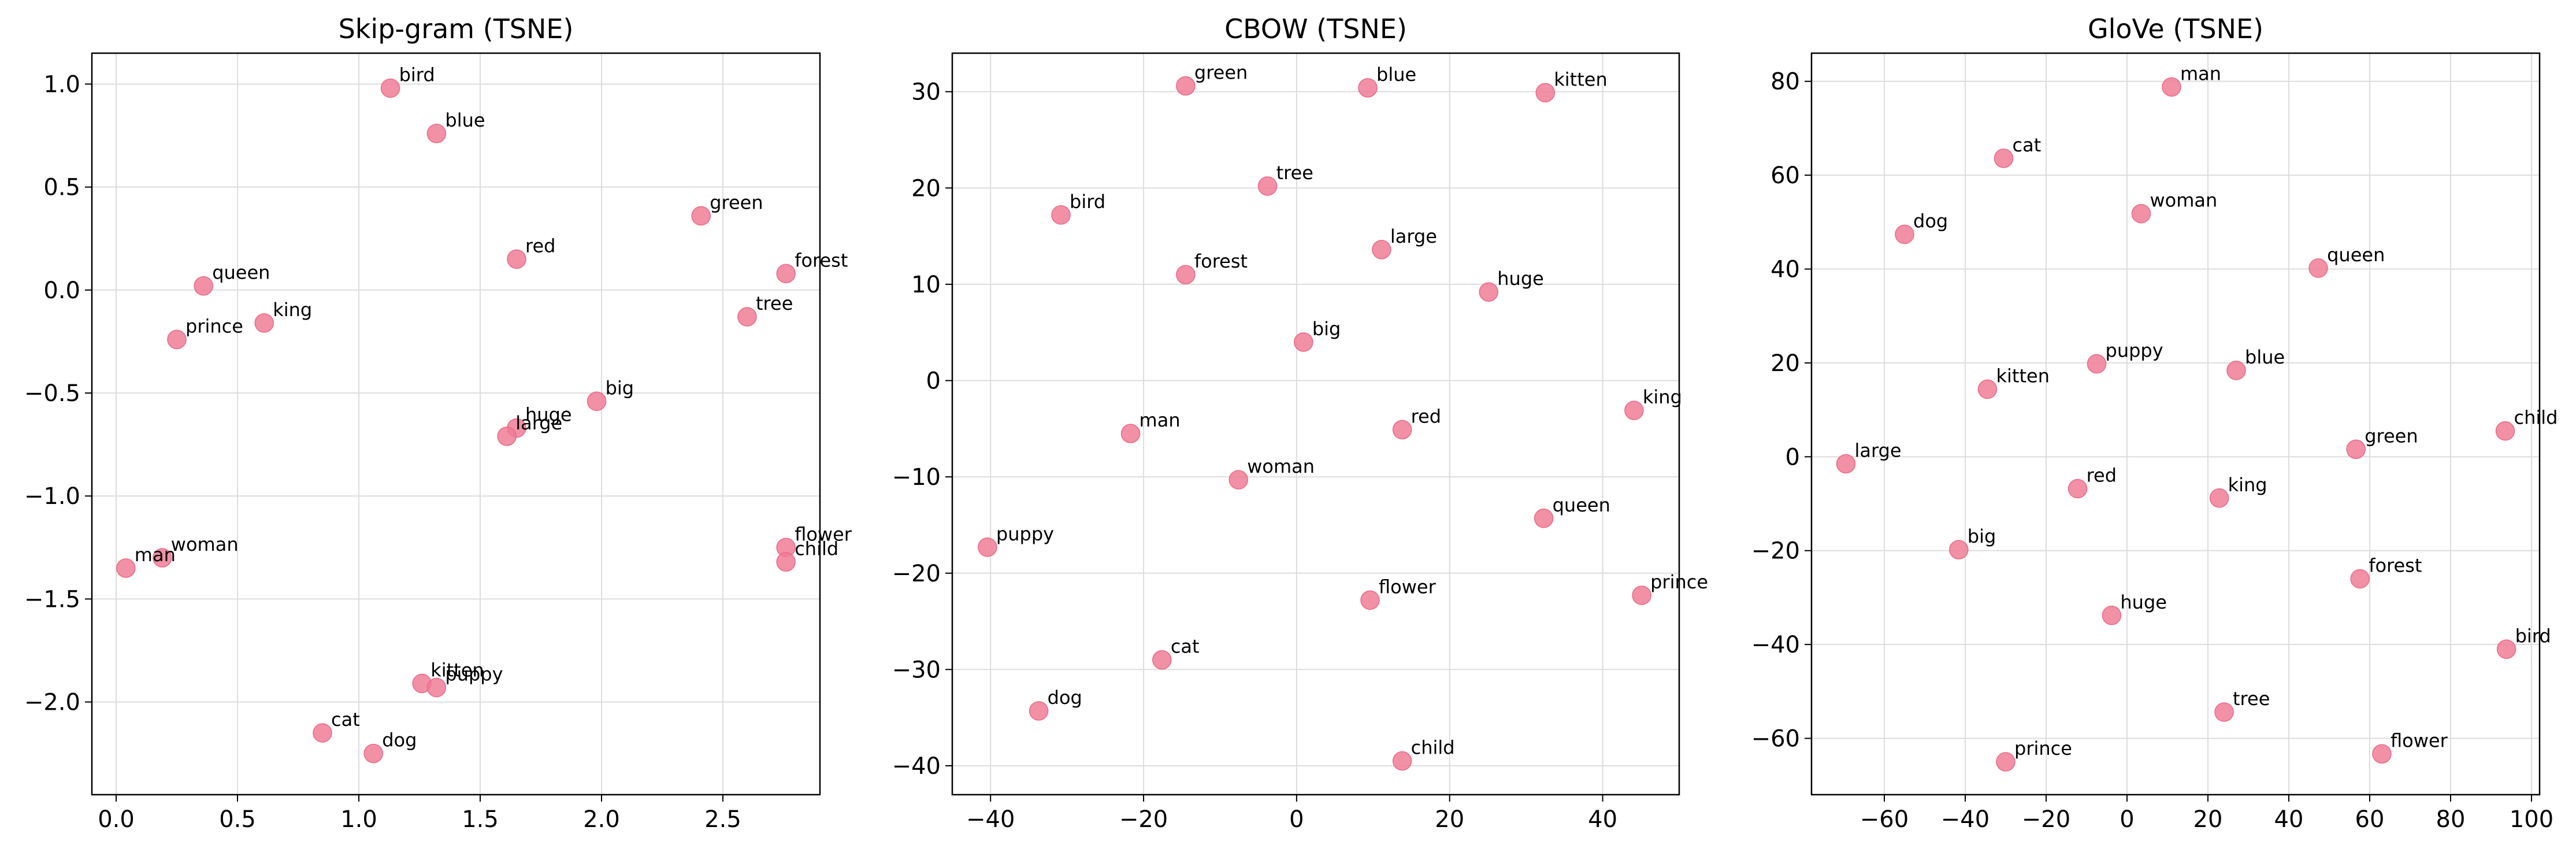  What do you see at coordinates (62, 188) in the screenshot?
I see `y-tick-label: 0.5` at bounding box center [62, 188].